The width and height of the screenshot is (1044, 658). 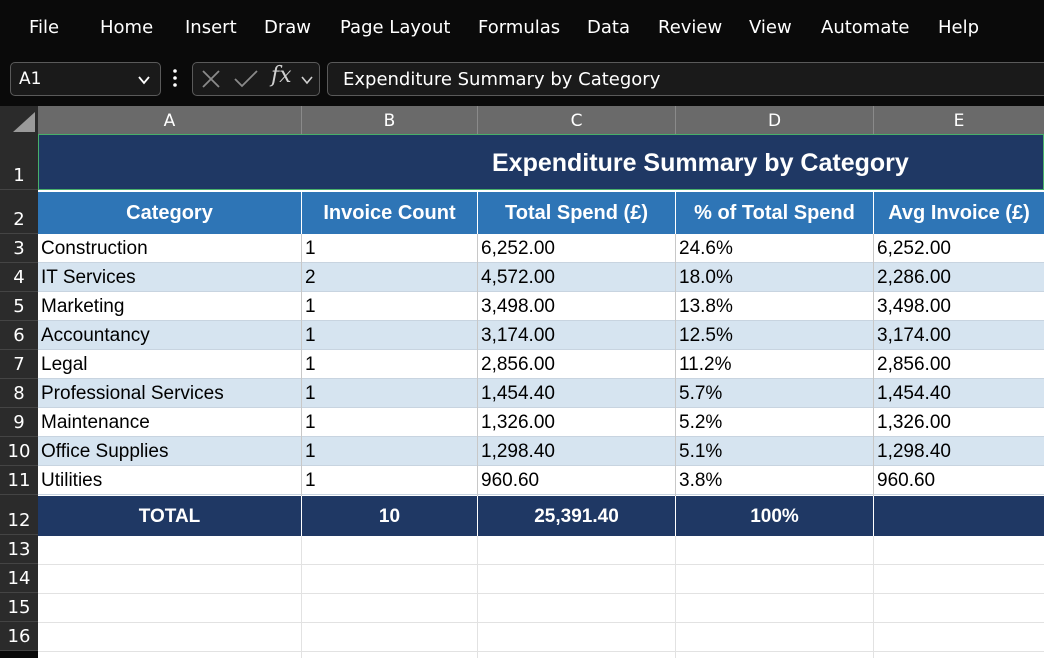 I want to click on total-percent: 100%, so click(x=775, y=516).